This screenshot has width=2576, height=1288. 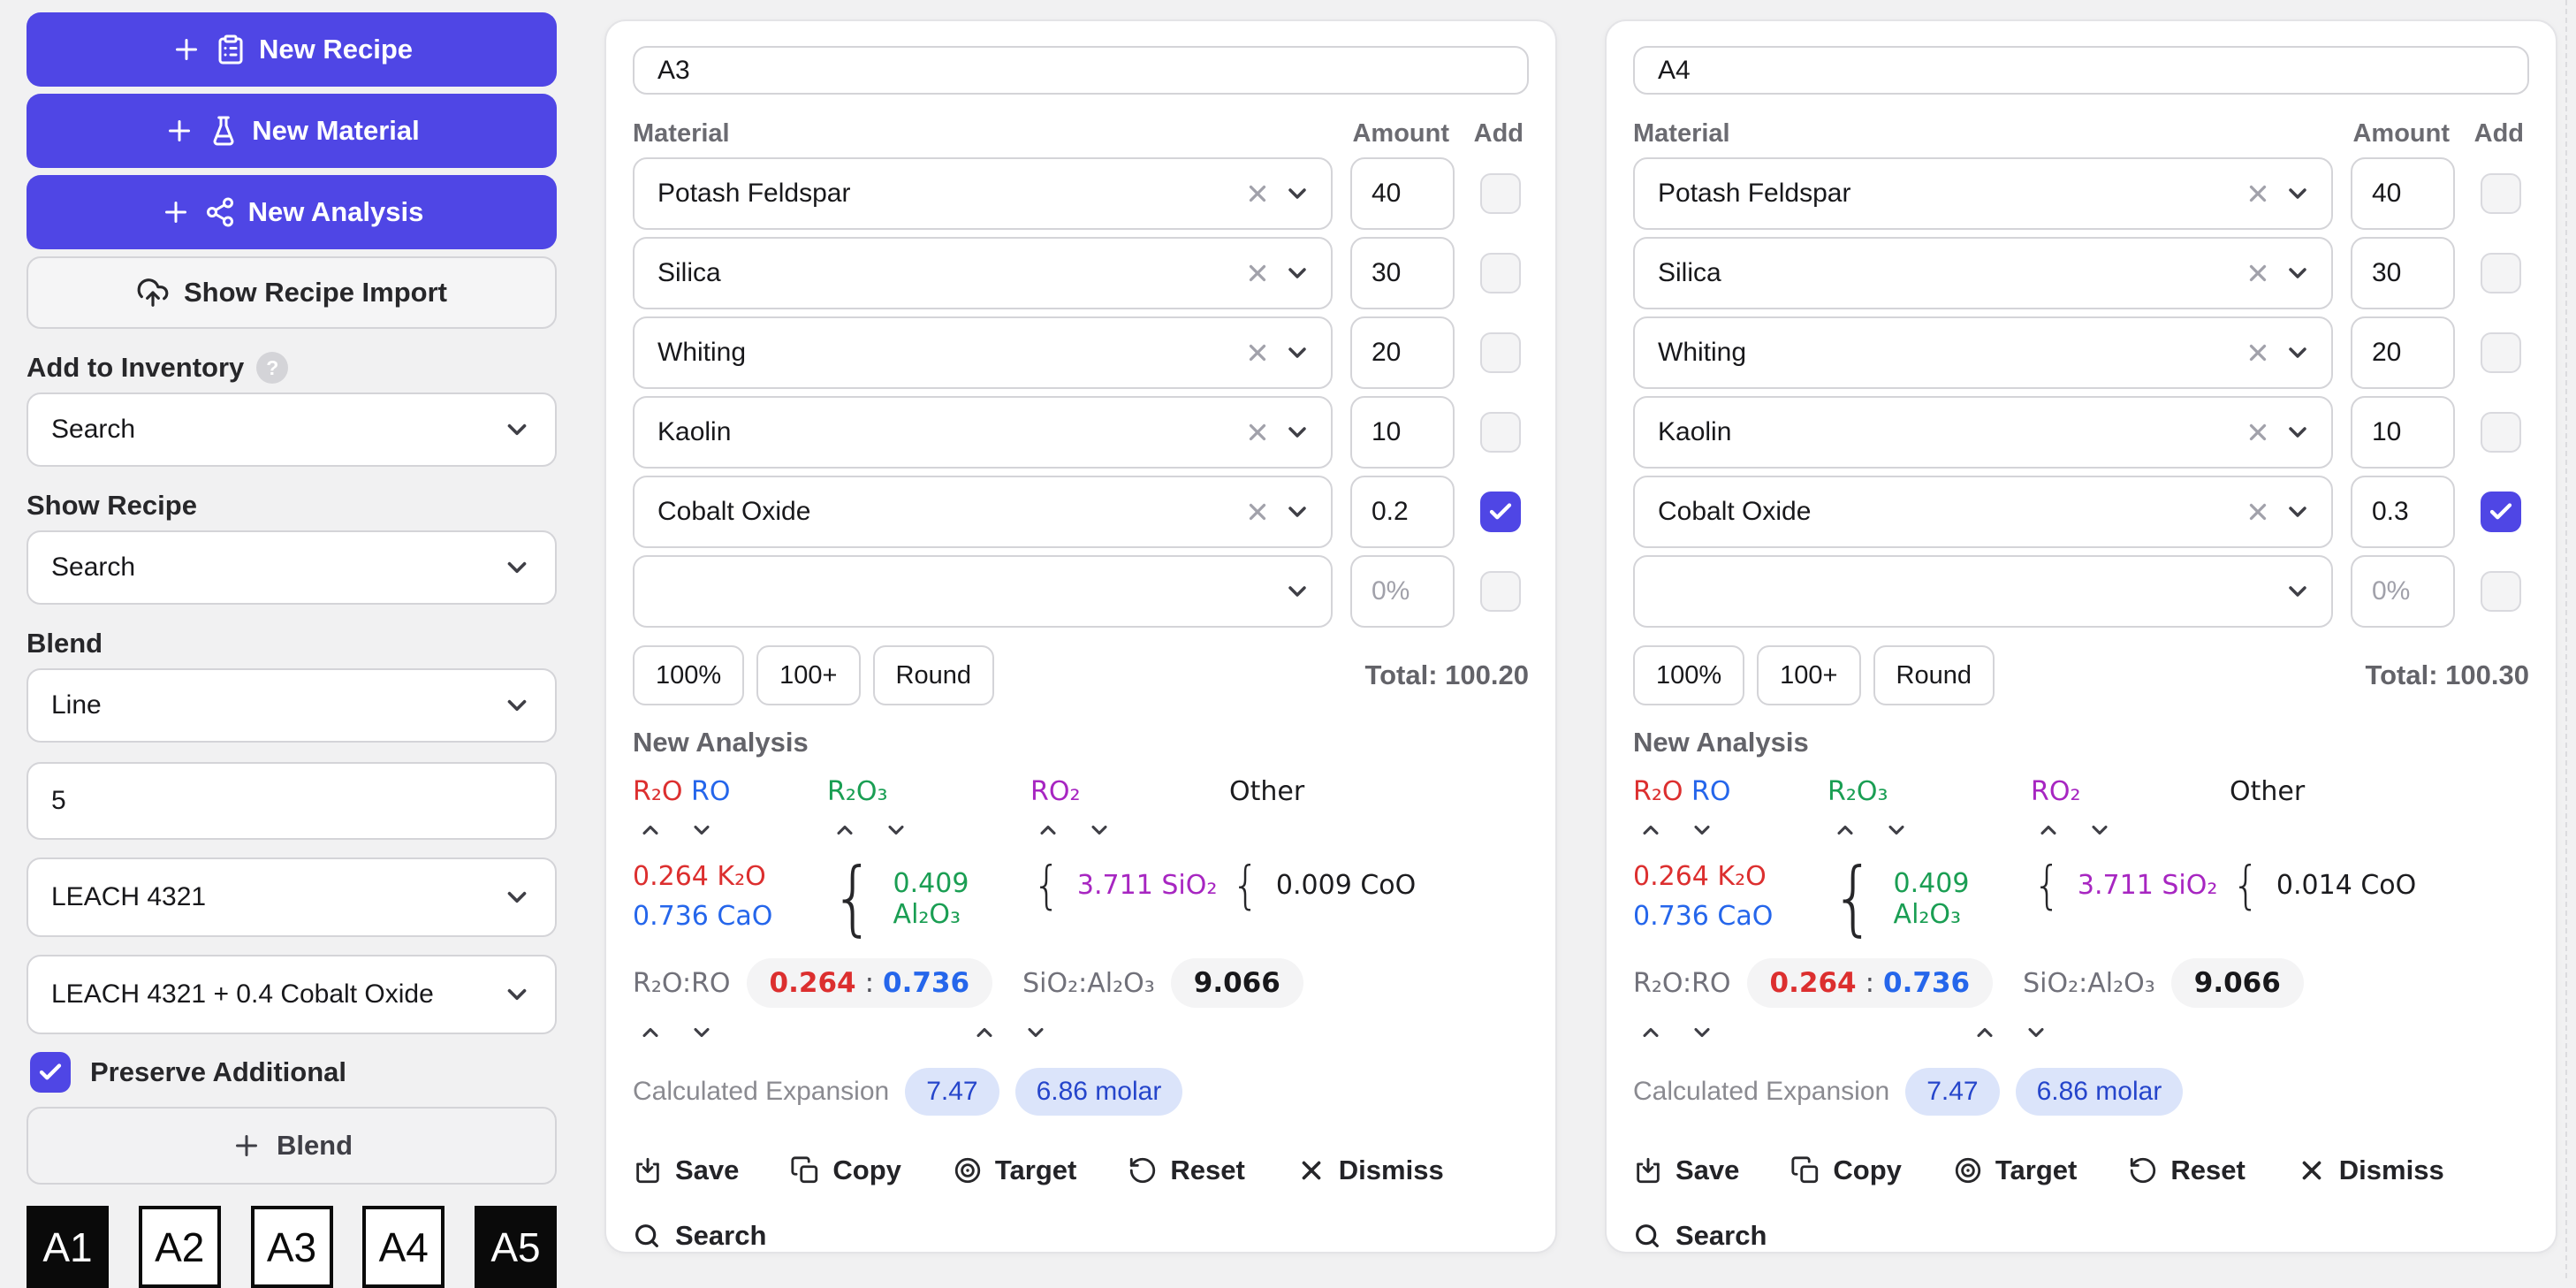 I want to click on tab-a4: A4, so click(x=404, y=1247).